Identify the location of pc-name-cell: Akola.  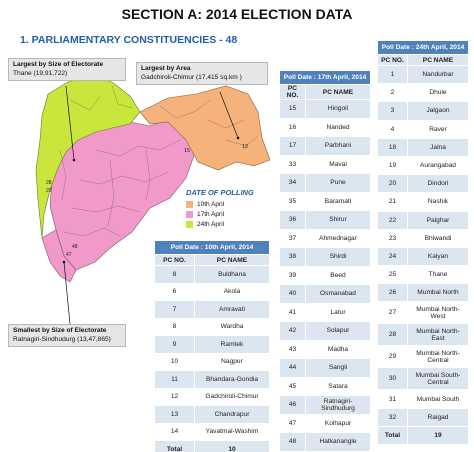
(232, 291).